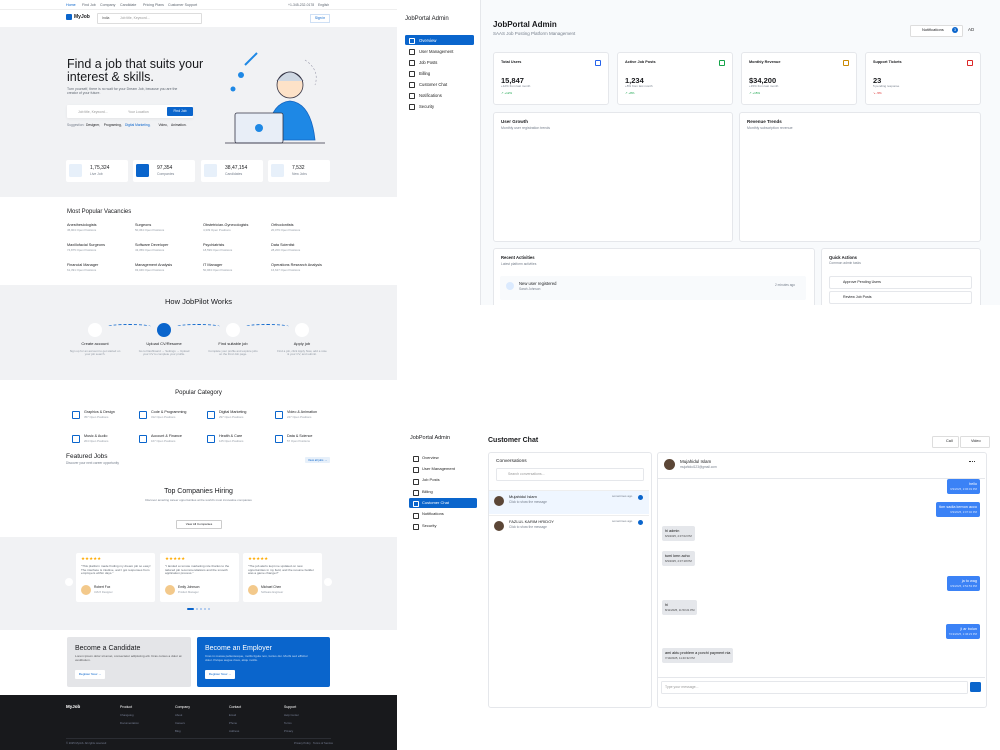 This screenshot has height=750, width=1000. Describe the element at coordinates (154, 265) in the screenshot. I see `vacancy-name: Management Analysis` at that location.